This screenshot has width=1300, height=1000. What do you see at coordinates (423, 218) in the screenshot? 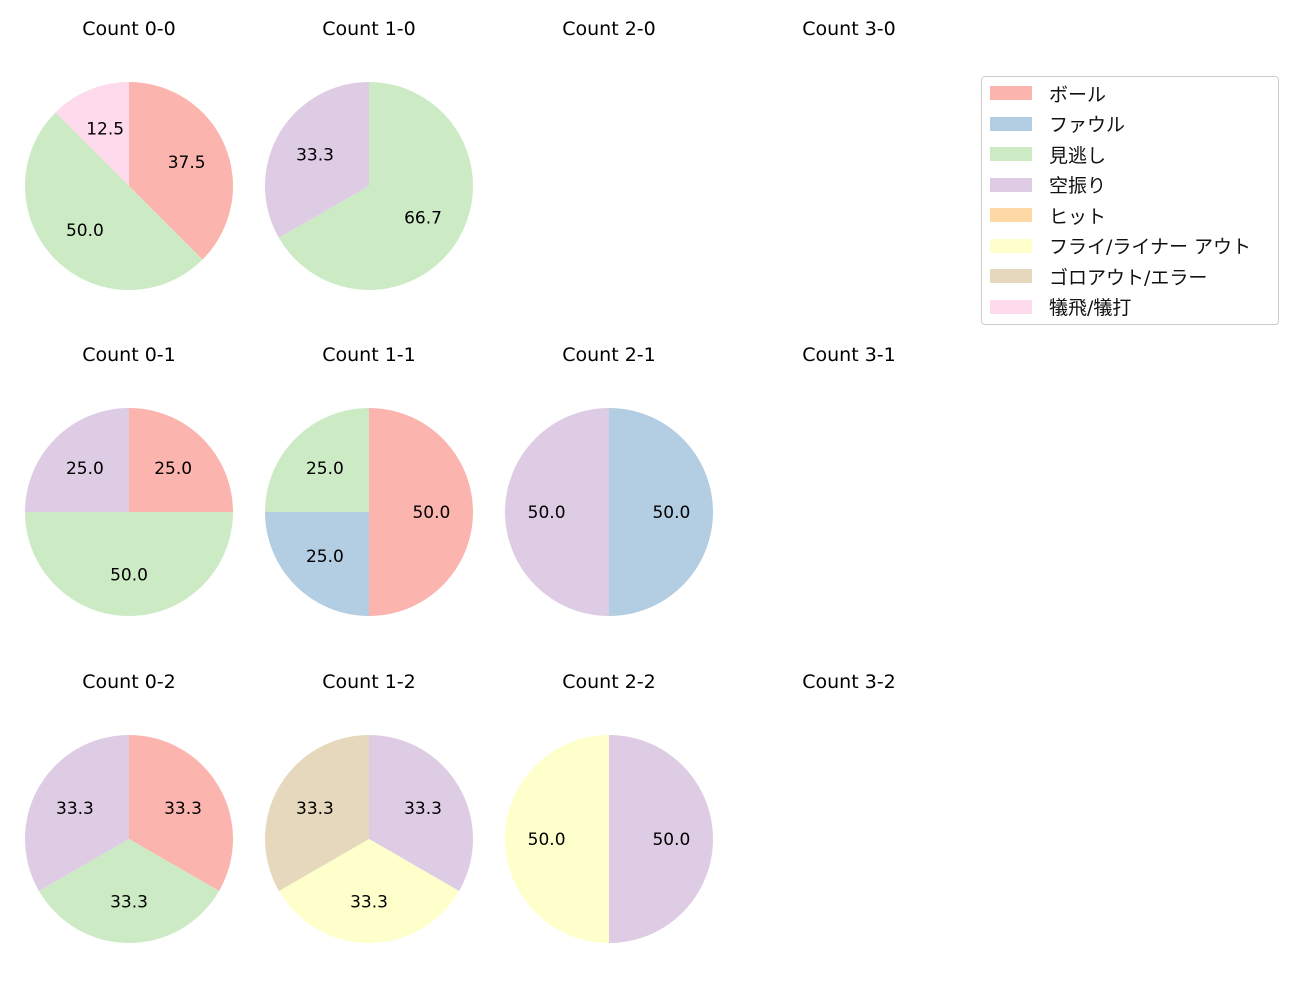
I see `slice-label: 66.7` at bounding box center [423, 218].